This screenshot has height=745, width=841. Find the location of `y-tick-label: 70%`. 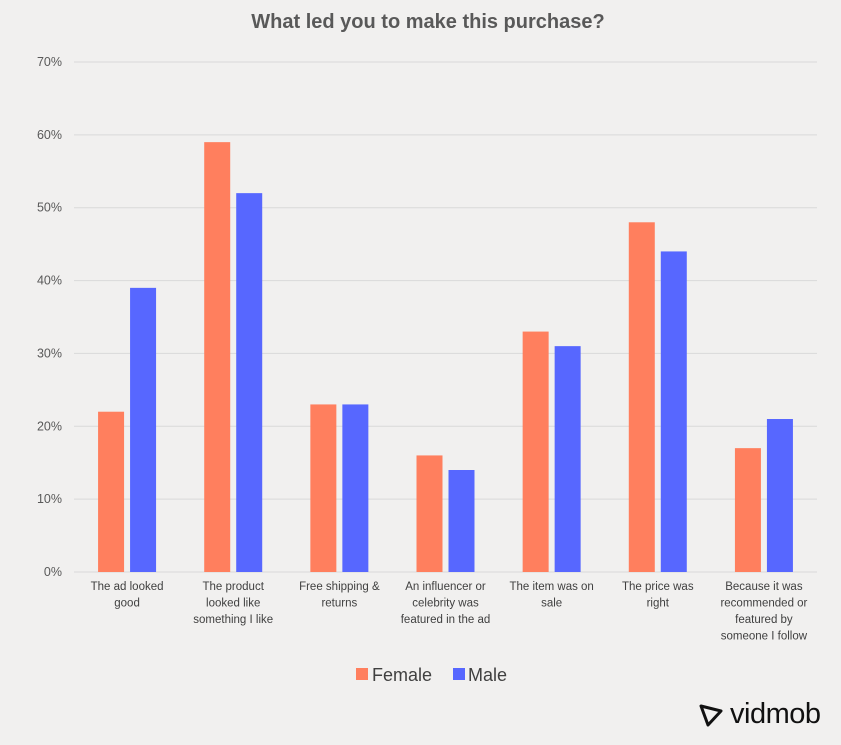

y-tick-label: 70% is located at coordinates (49, 62).